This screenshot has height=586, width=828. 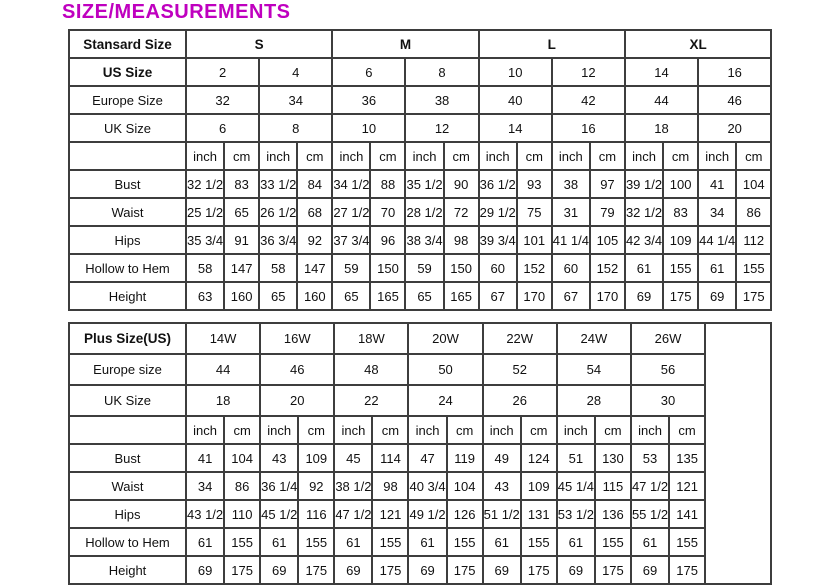 What do you see at coordinates (296, 72) in the screenshot?
I see `value-cell: 4` at bounding box center [296, 72].